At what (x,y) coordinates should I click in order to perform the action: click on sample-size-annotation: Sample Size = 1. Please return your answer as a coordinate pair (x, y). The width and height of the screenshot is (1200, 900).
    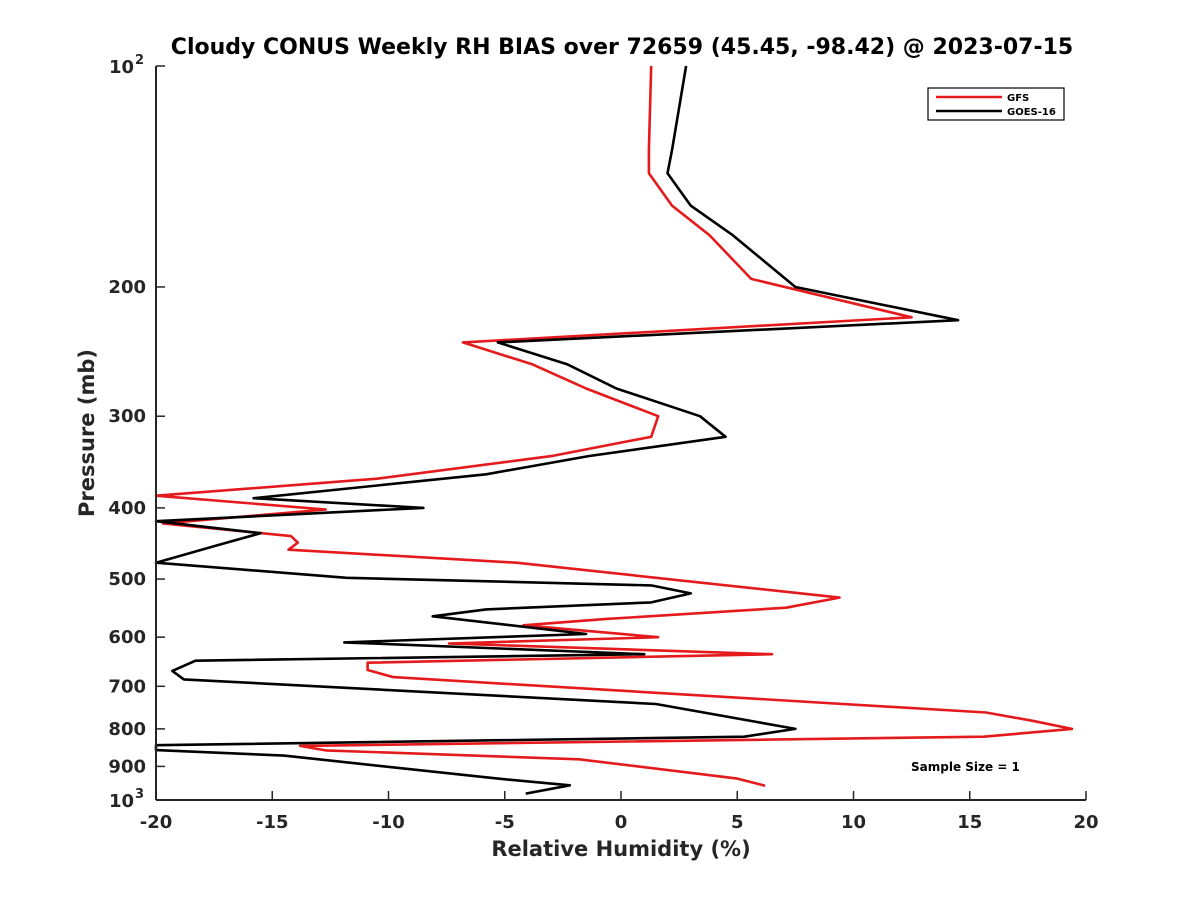
    Looking at the image, I should click on (965, 767).